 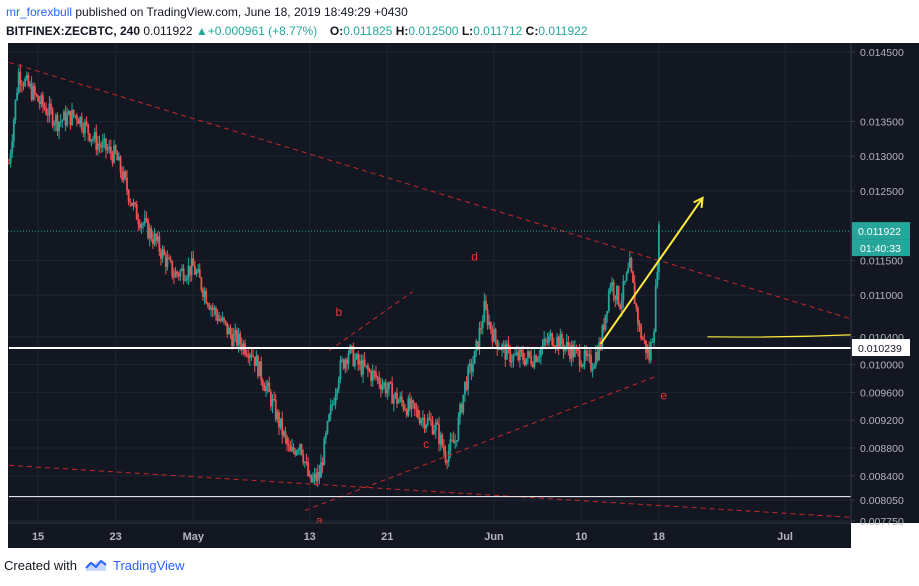 What do you see at coordinates (412, 537) in the screenshot?
I see `time-axis-labels: 15 23 May 13 21 Jun 10 18 Jul` at bounding box center [412, 537].